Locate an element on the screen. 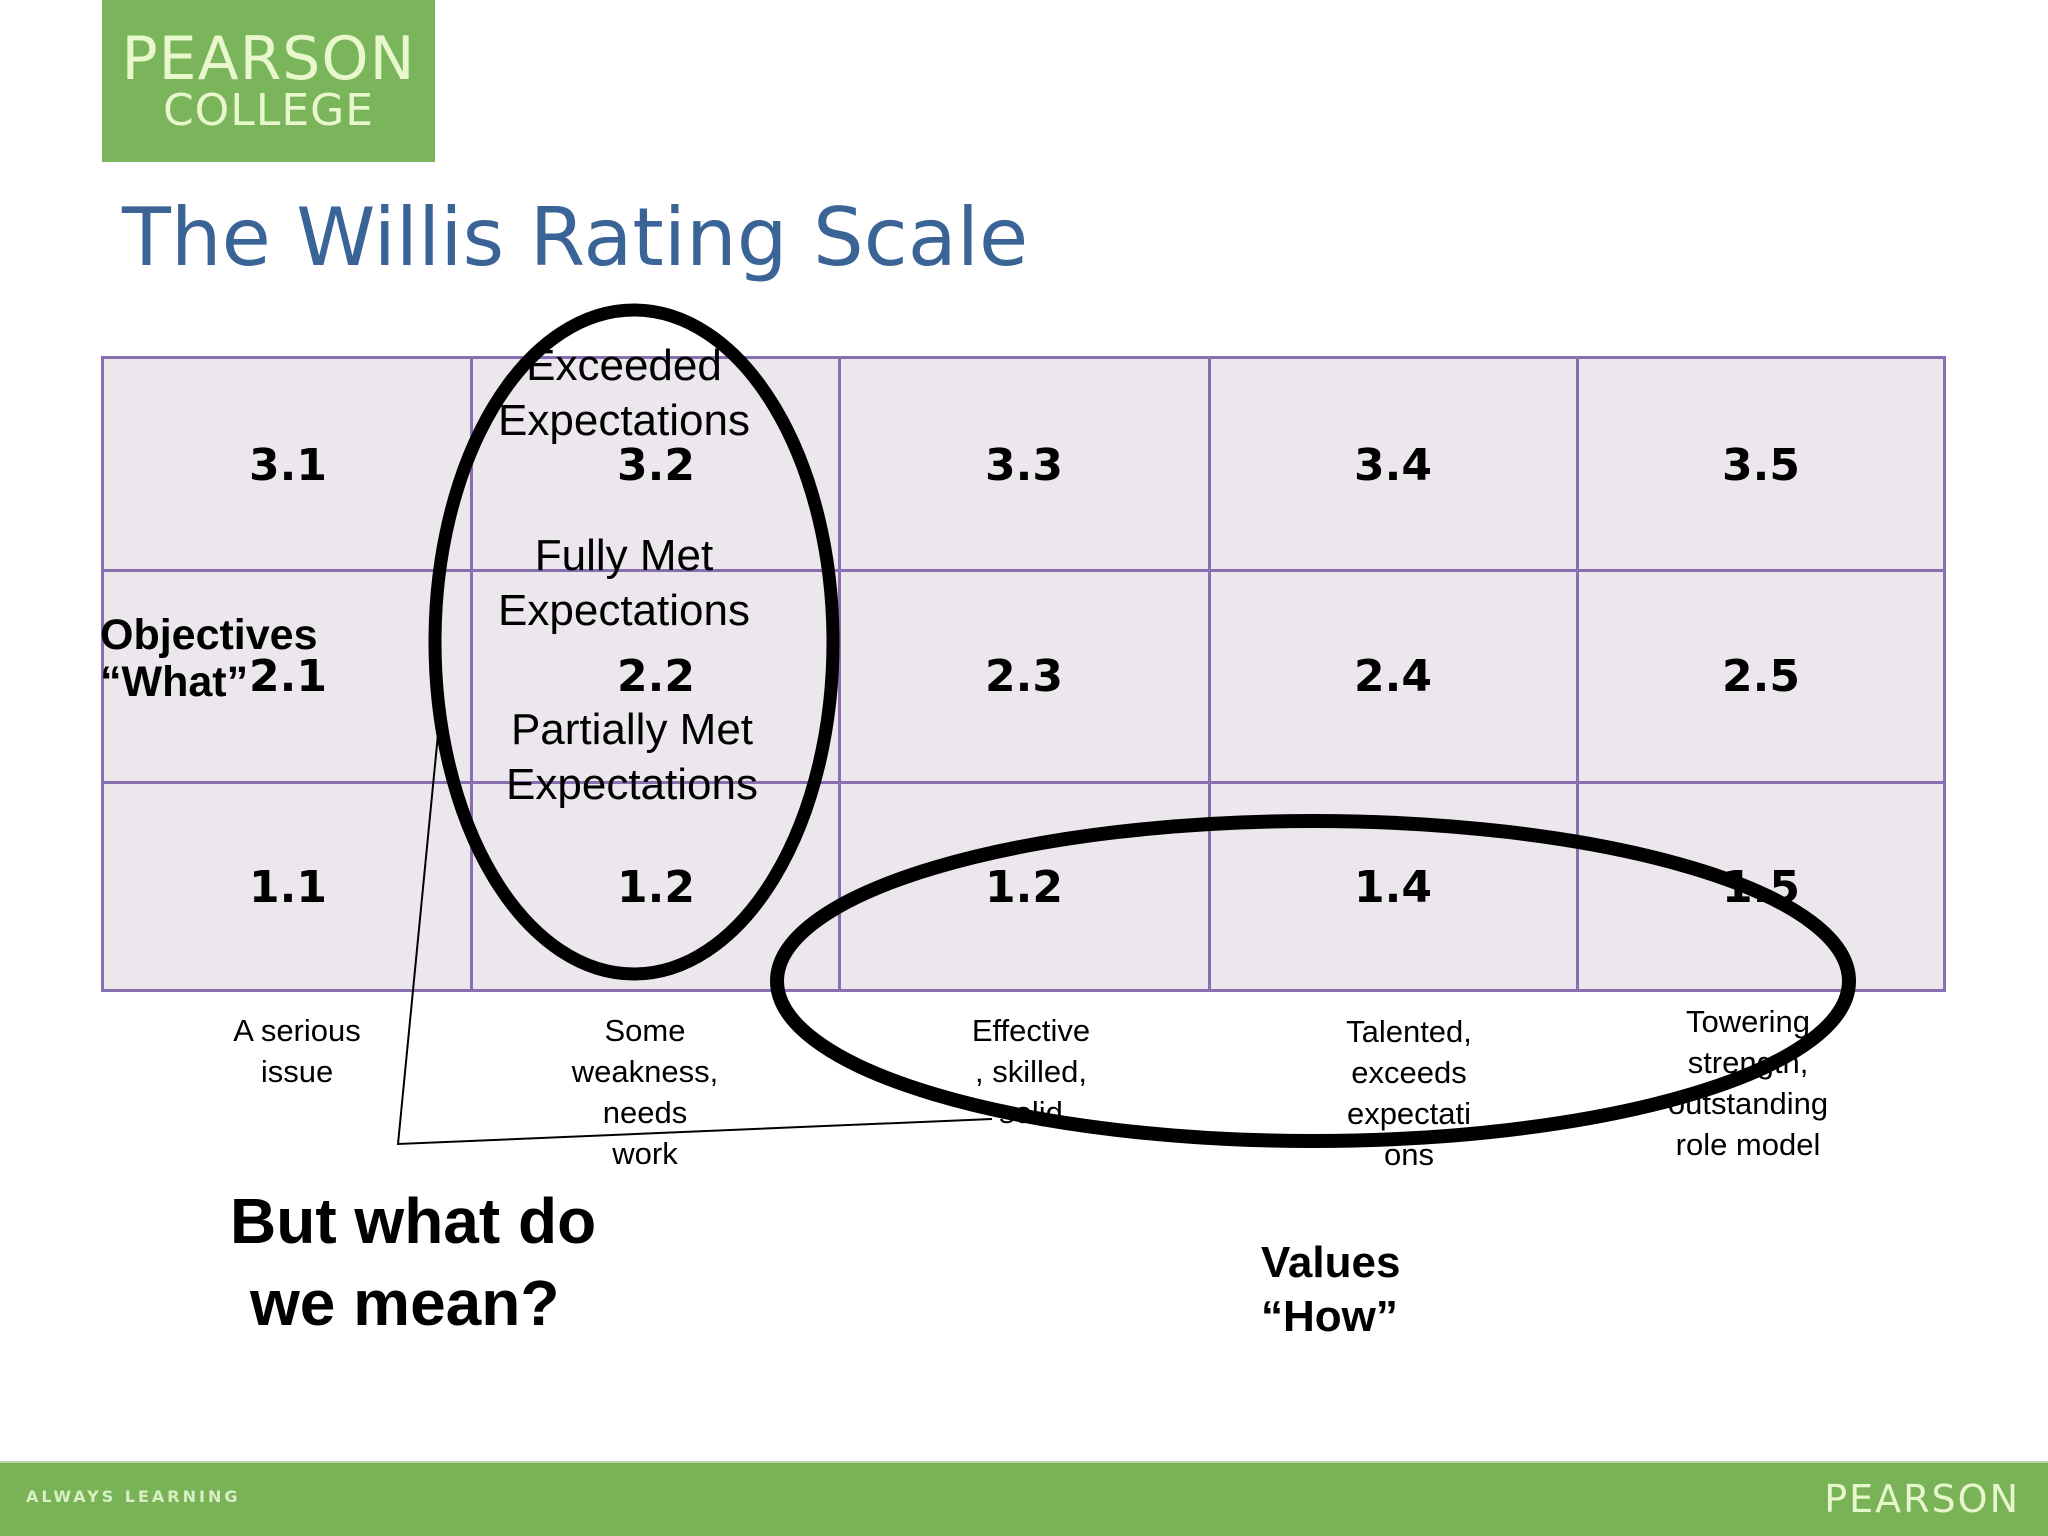  grid-cell-1-2: 1.2 is located at coordinates (656, 887).